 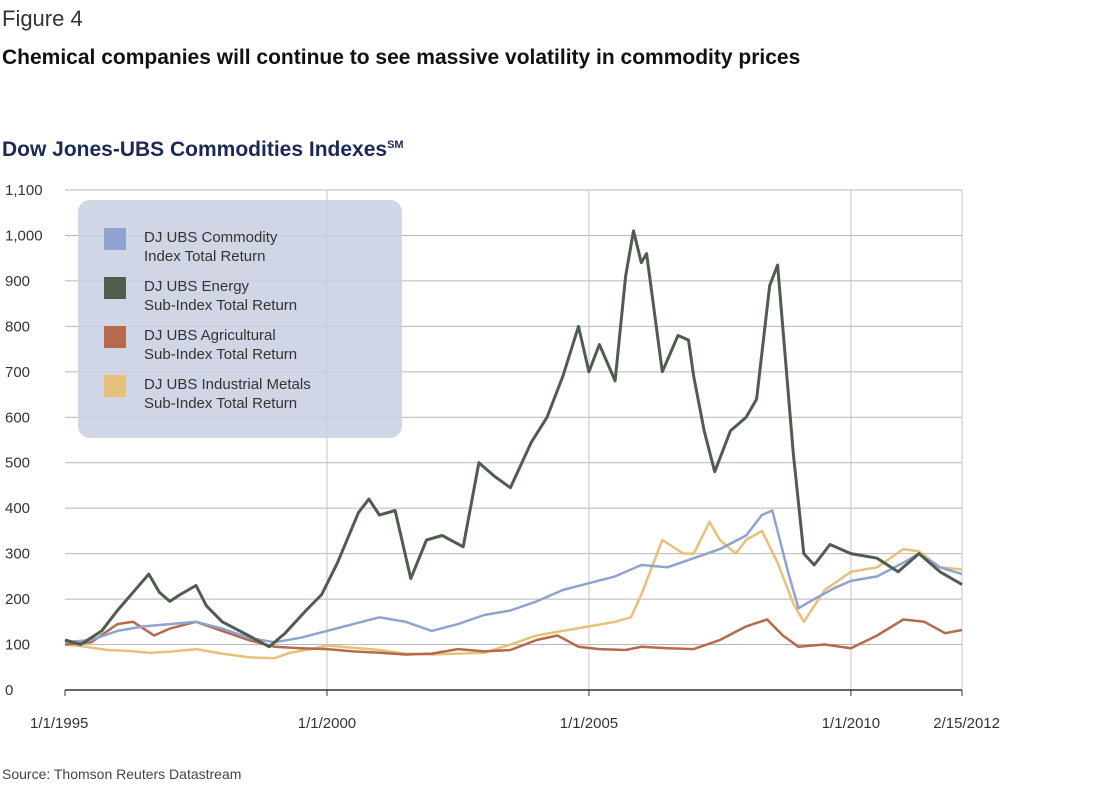 I want to click on y-tick-label: 500, so click(x=17, y=463).